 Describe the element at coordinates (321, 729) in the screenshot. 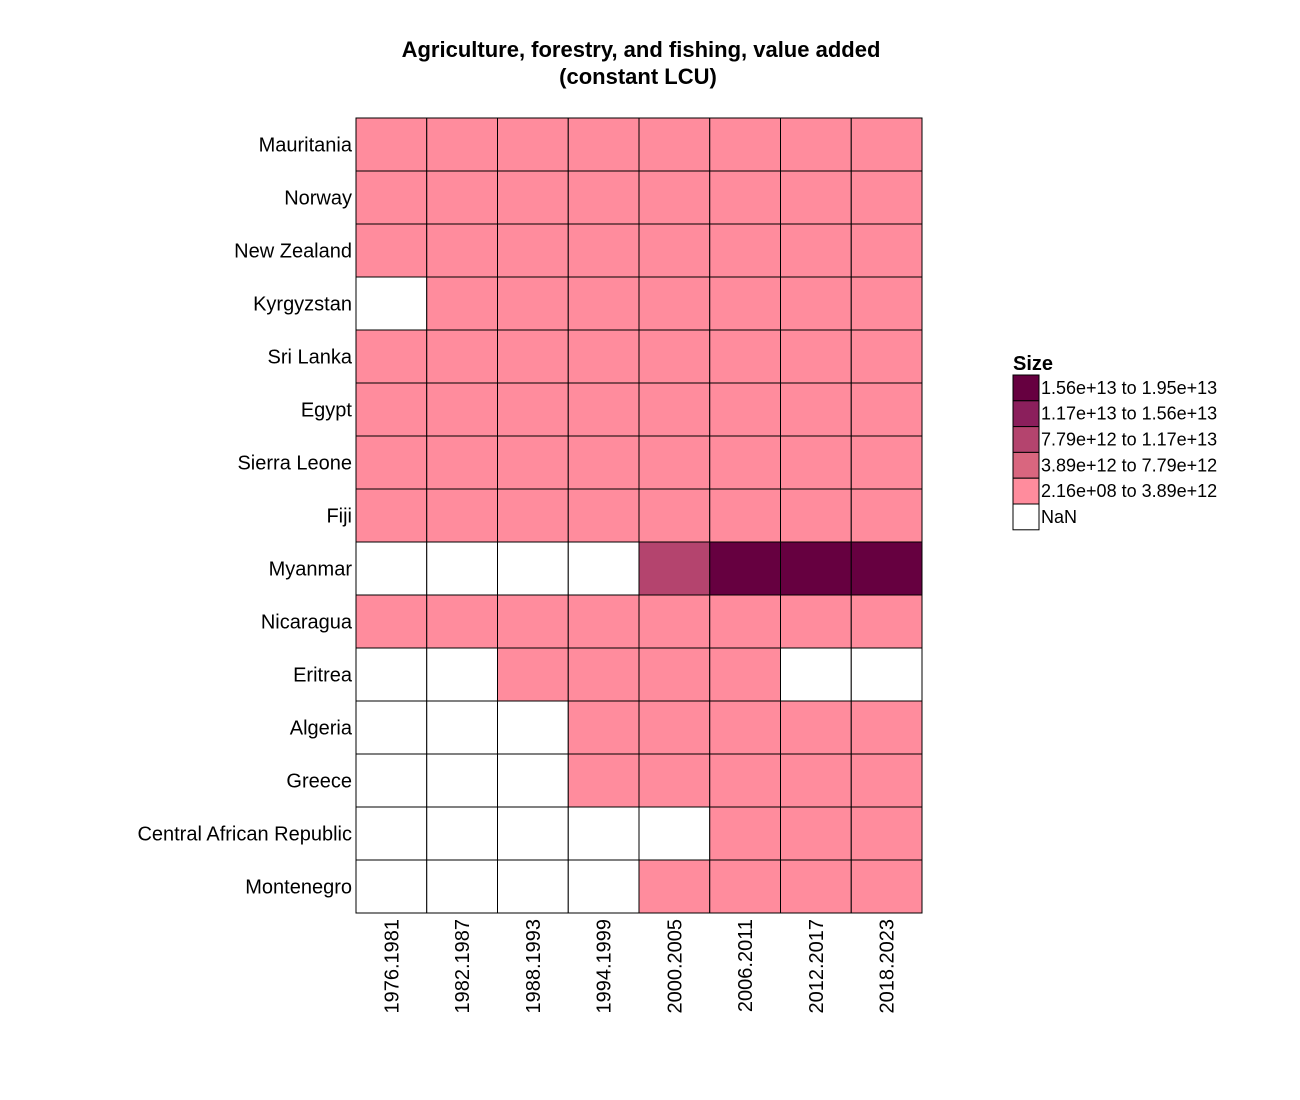

I see `row-label: Algeria` at that location.